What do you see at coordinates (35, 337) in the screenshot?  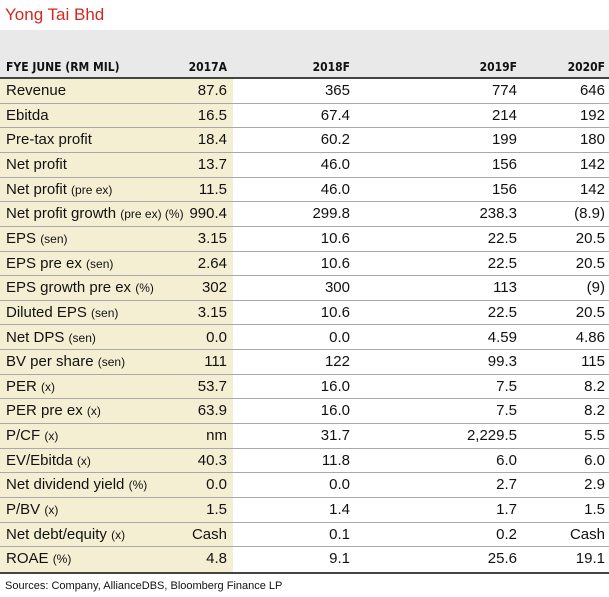 I see `row-label-text: Net DPS` at bounding box center [35, 337].